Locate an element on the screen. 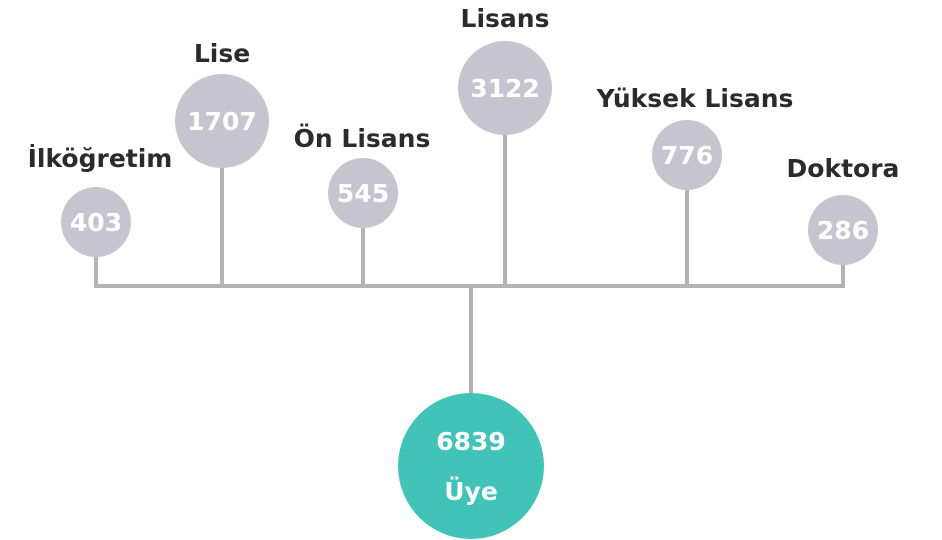 The height and width of the screenshot is (540, 942). node-label: Lisans is located at coordinates (505, 18).